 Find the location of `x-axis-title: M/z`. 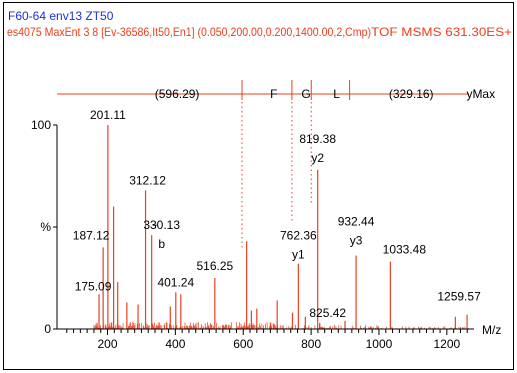

x-axis-title: M/z is located at coordinates (491, 330).